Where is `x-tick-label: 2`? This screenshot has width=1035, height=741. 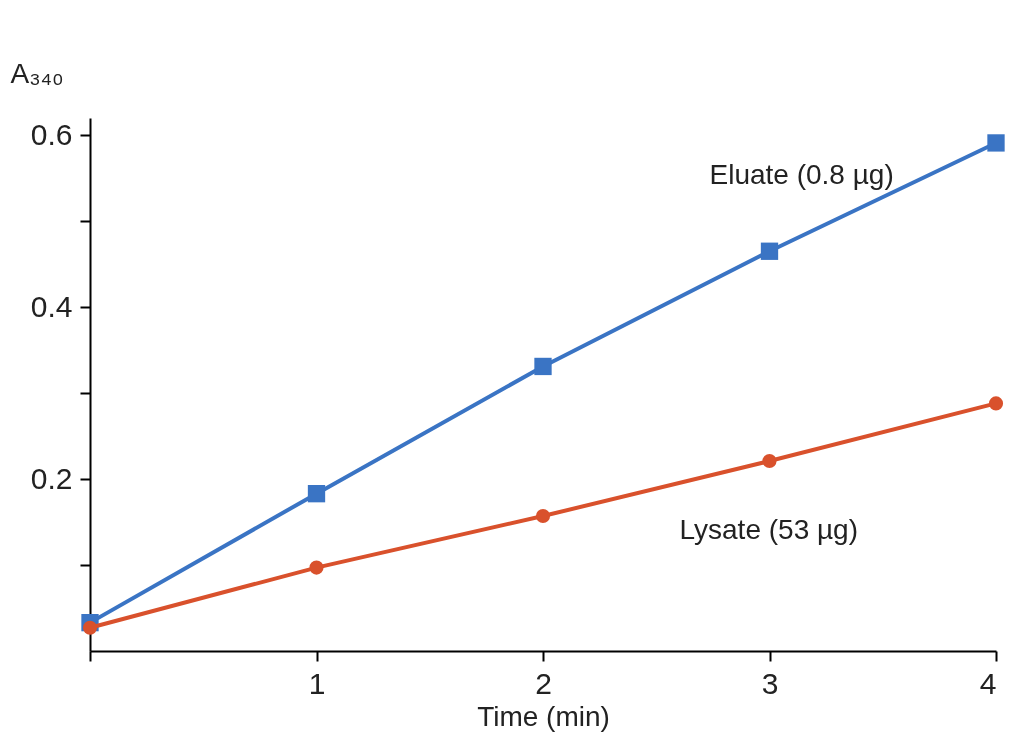 x-tick-label: 2 is located at coordinates (543, 683).